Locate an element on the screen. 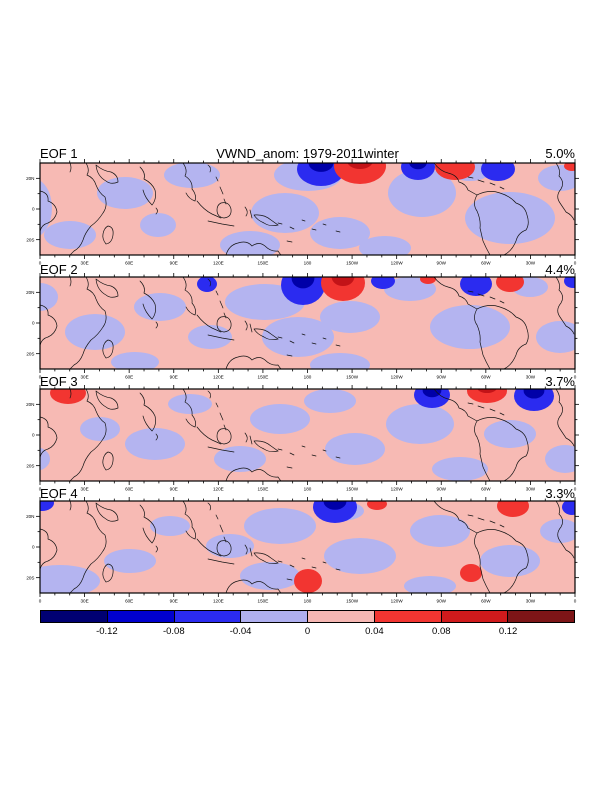  colorbar-tick-label: -0.04 is located at coordinates (240, 631).